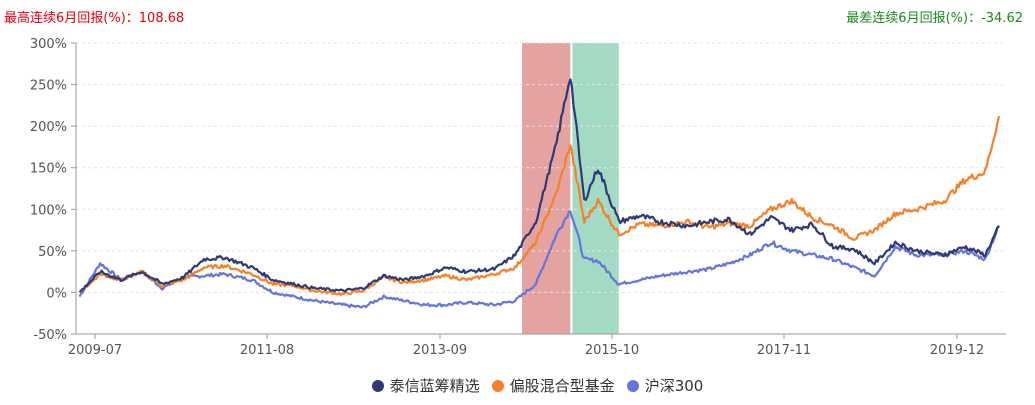 Image resolution: width=1035 pixels, height=405 pixels. What do you see at coordinates (48, 44) in the screenshot?
I see `y-tick-label: 300%` at bounding box center [48, 44].